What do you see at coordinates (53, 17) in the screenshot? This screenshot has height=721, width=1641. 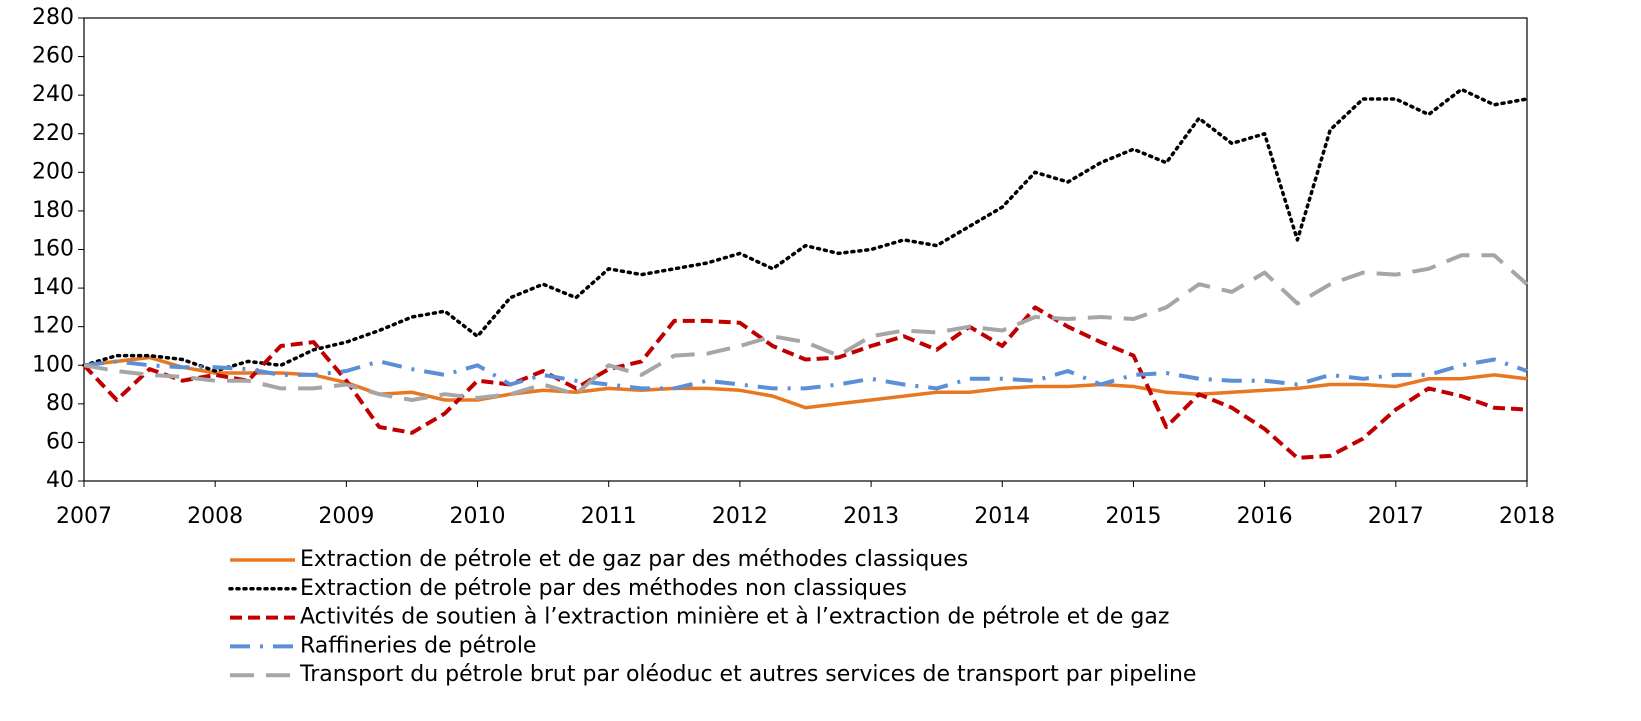 I see `y-tick-label: 280` at bounding box center [53, 17].